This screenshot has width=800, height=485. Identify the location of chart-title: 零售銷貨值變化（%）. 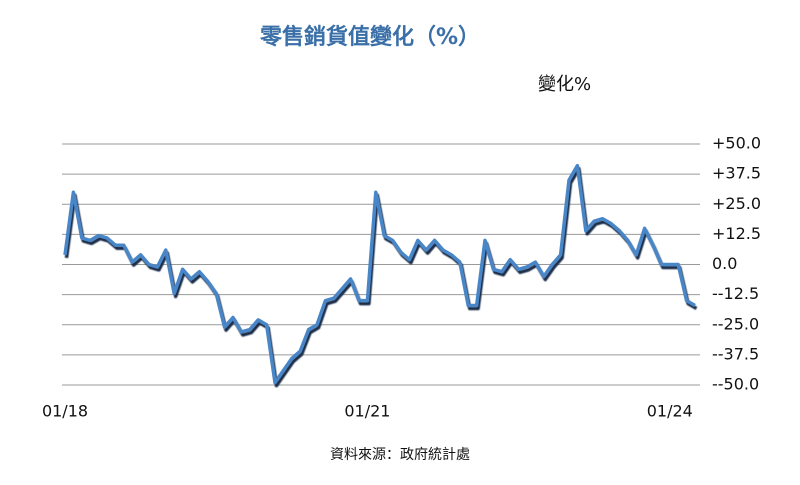
(369, 37).